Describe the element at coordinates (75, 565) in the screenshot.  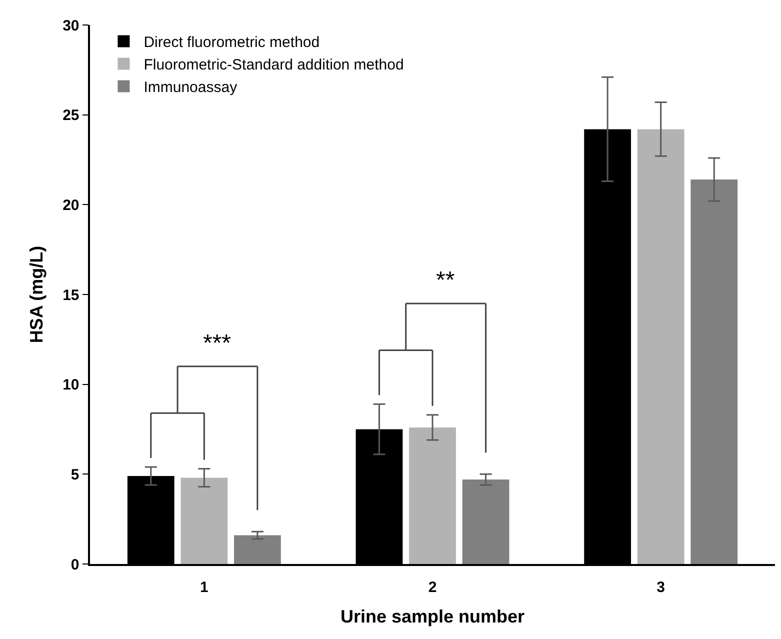
I see `y-tick-label: 0` at that location.